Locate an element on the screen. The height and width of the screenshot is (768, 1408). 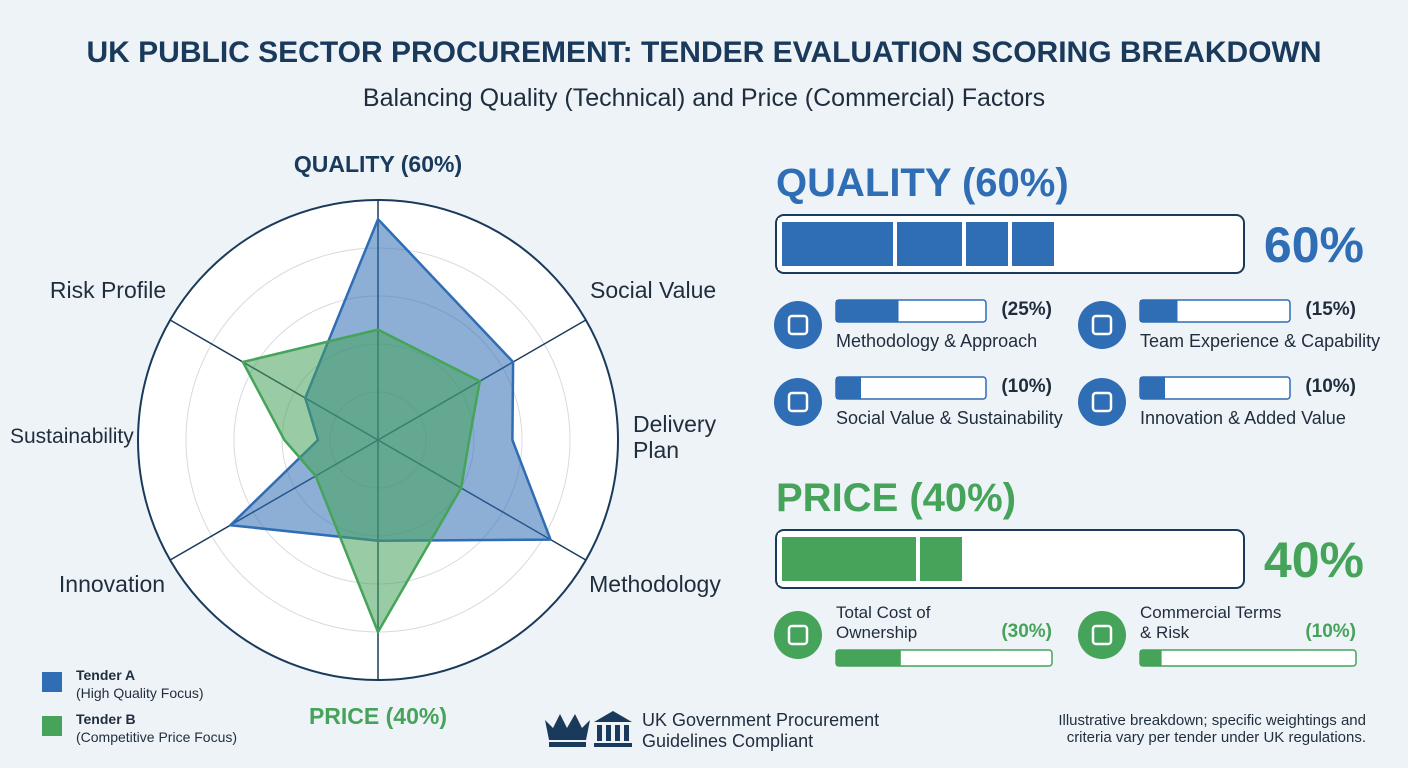
item-bar-frame is located at coordinates (1248, 658).